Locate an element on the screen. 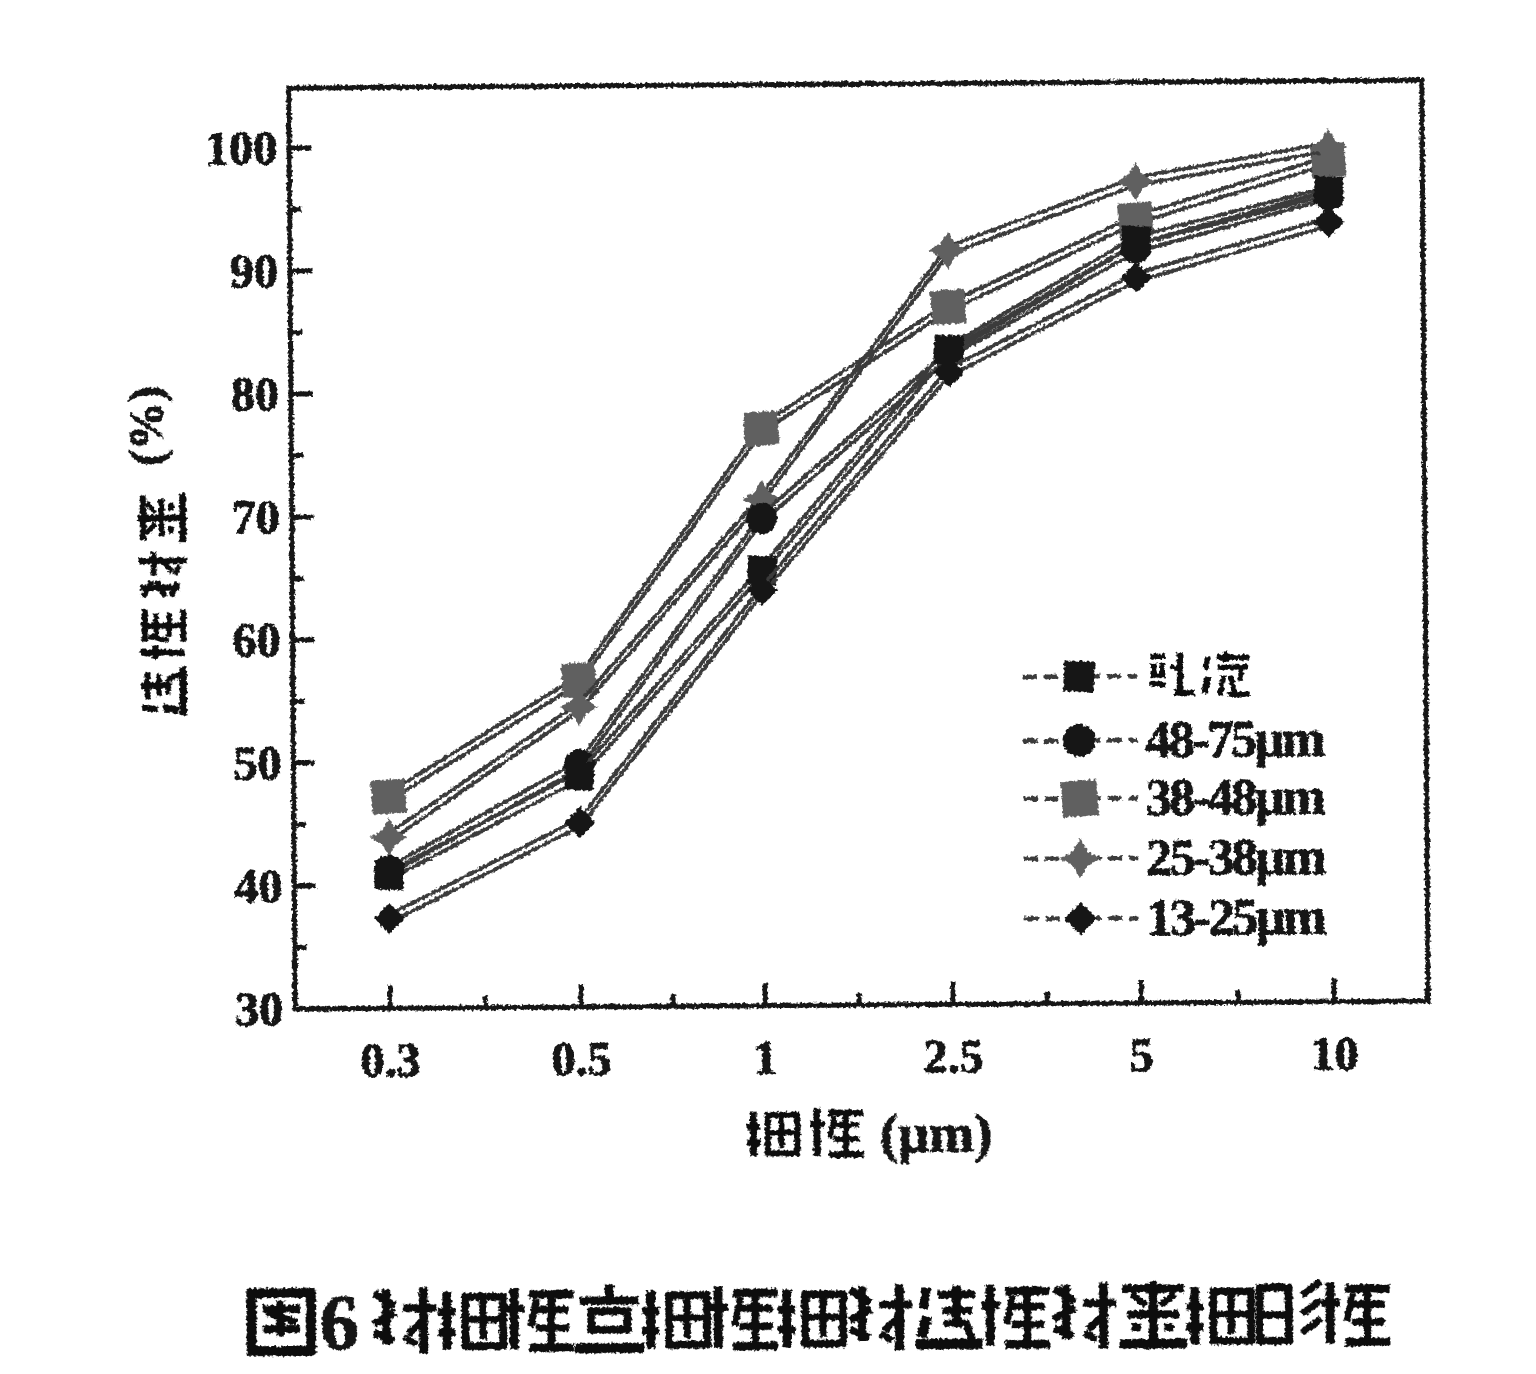 The image size is (1536, 1374). svg-text: (µm) is located at coordinates (936, 1133).